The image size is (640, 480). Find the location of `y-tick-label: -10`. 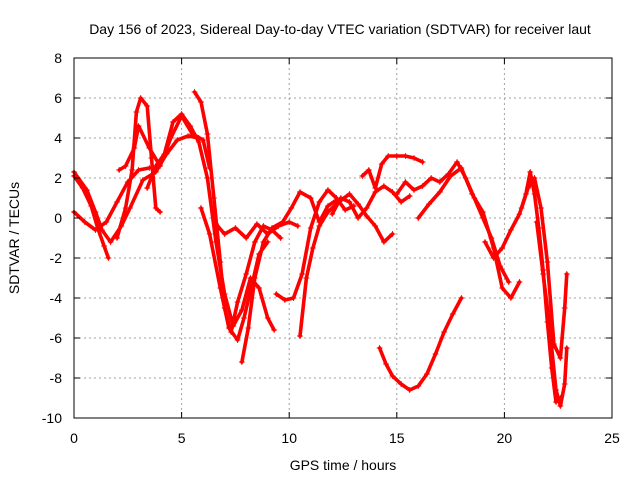

y-tick-label: -10 is located at coordinates (52, 418).